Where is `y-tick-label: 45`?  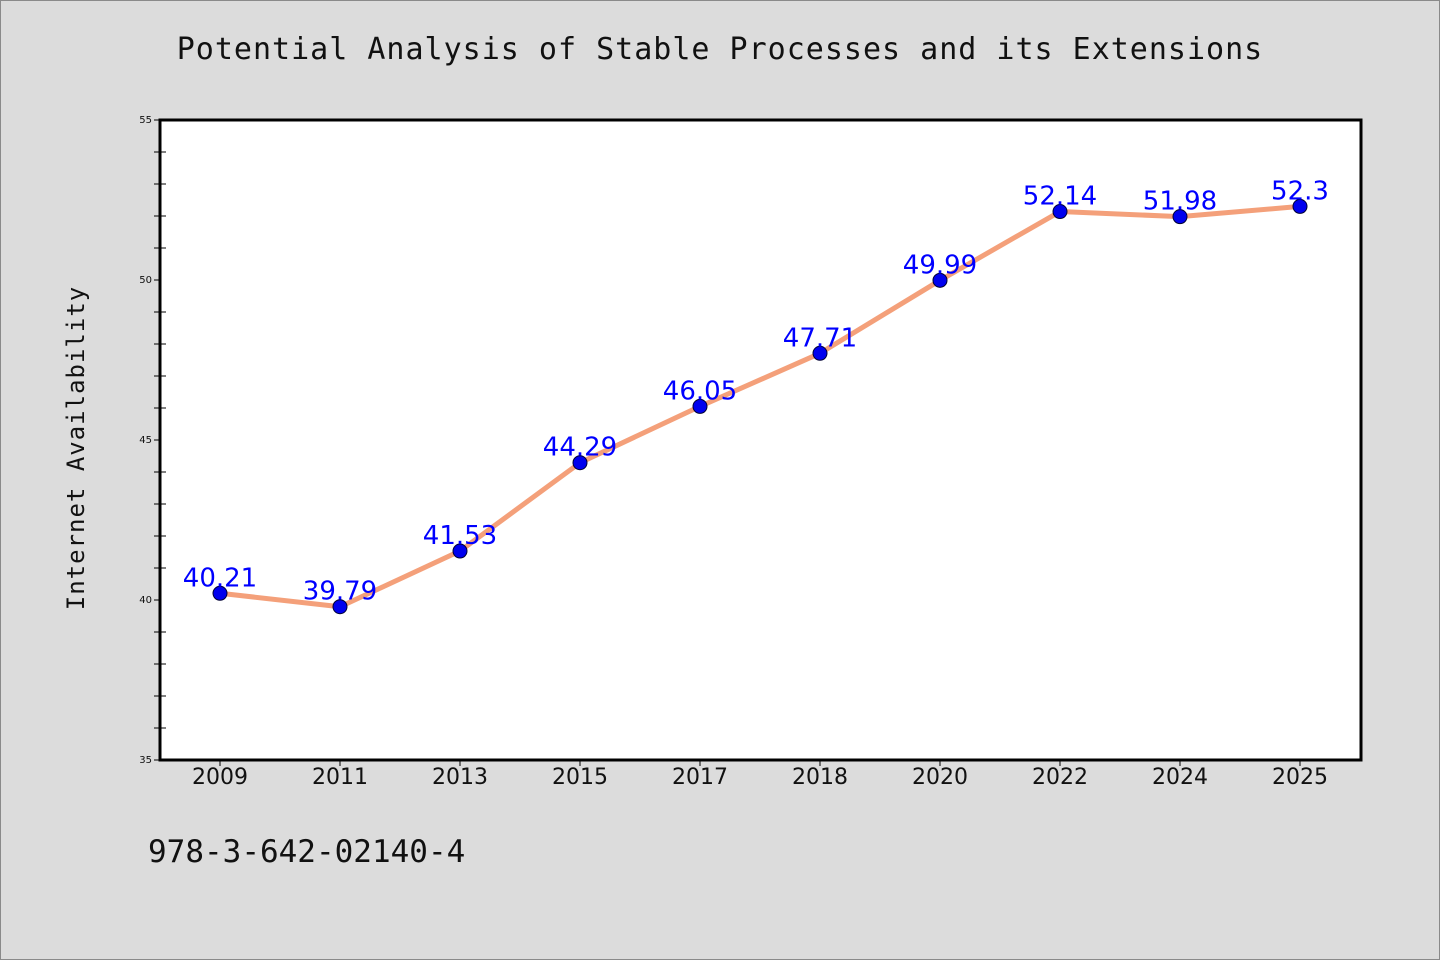 y-tick-label: 45 is located at coordinates (145, 440).